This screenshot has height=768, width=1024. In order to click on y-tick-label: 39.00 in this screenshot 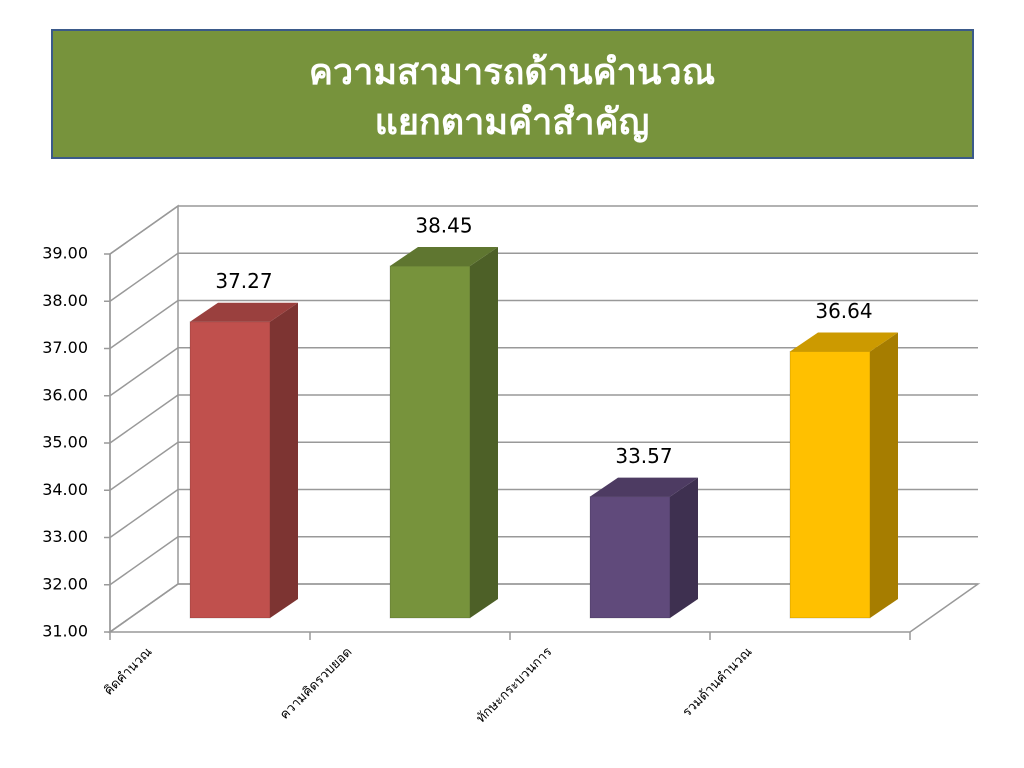, I will do `click(65, 253)`.